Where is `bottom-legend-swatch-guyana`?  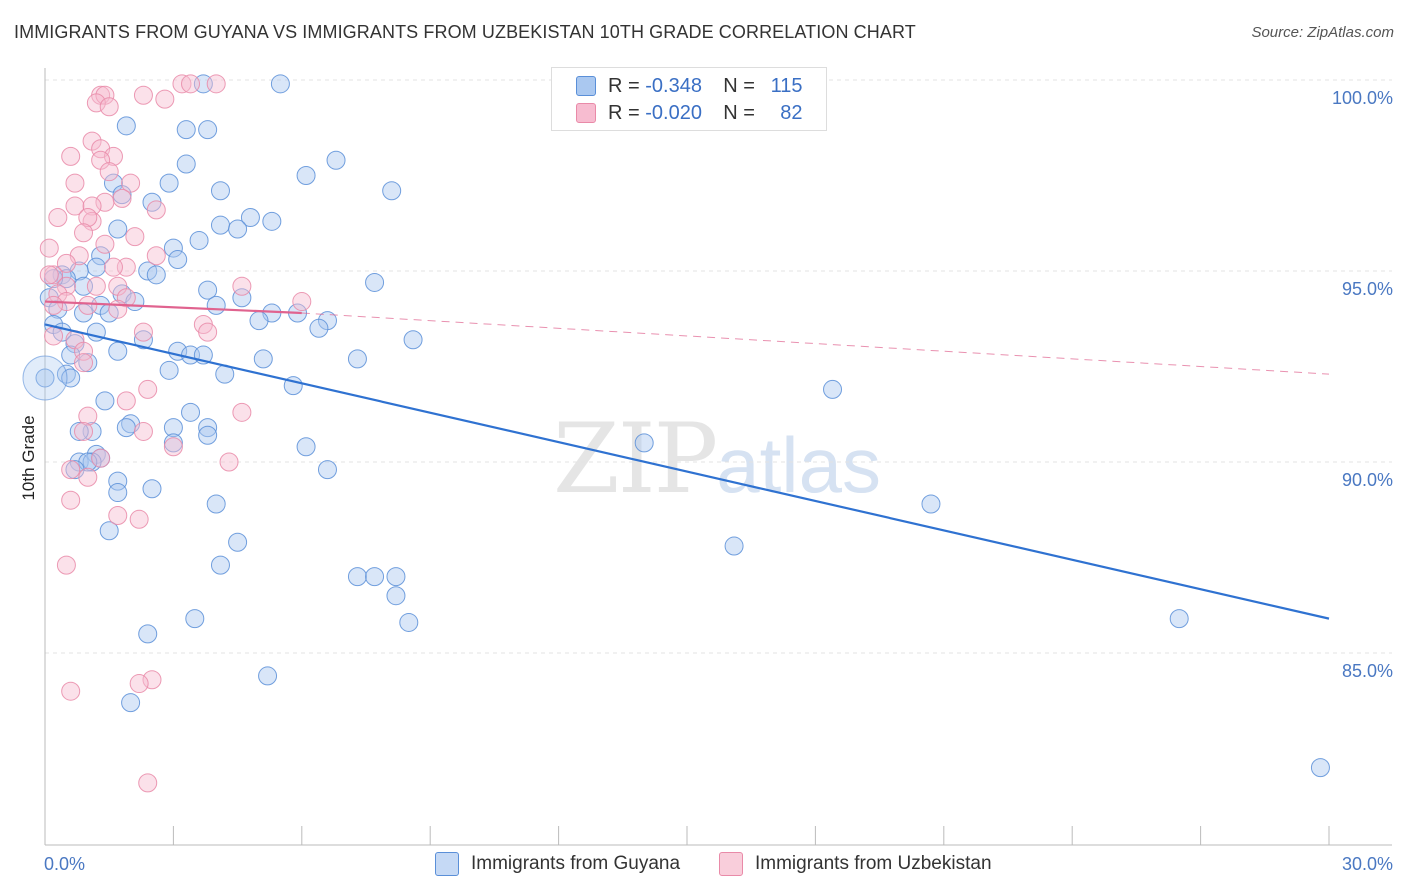 bottom-legend-swatch-guyana is located at coordinates (447, 864).